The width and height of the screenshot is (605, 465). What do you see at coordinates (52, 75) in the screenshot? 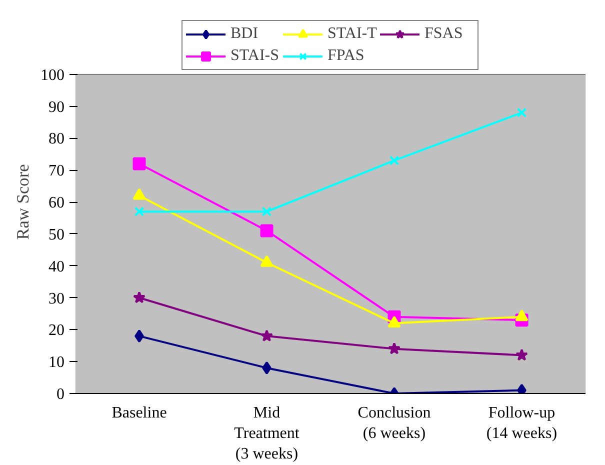
I see `y-tick-label: 100` at bounding box center [52, 75].